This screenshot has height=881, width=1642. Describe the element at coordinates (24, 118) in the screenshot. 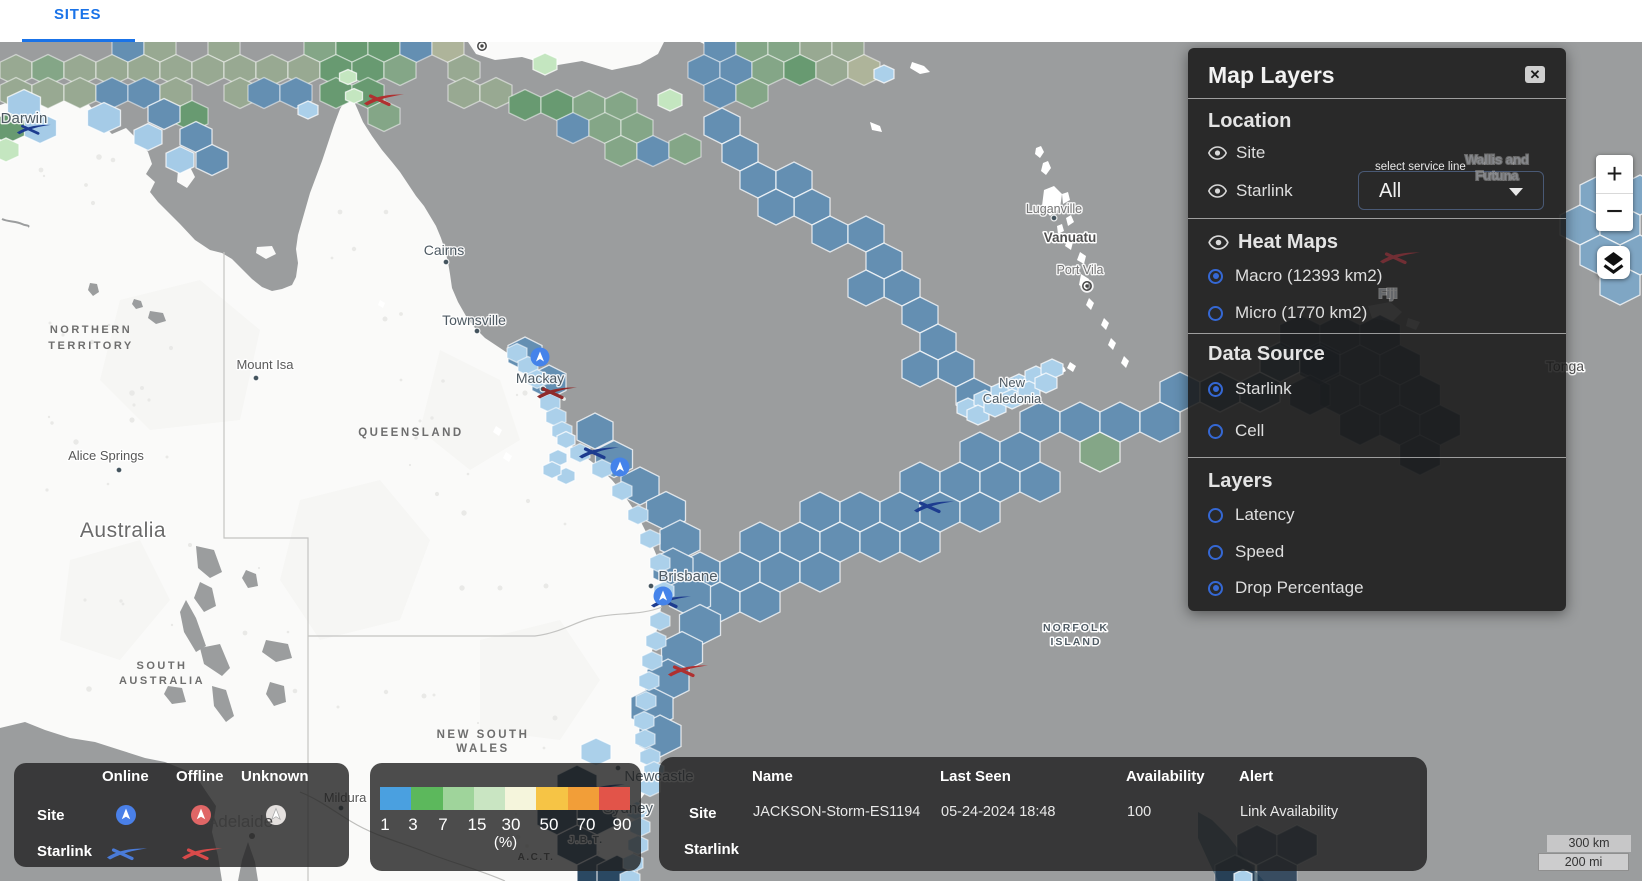

I see `svg-text: Darwin` at that location.